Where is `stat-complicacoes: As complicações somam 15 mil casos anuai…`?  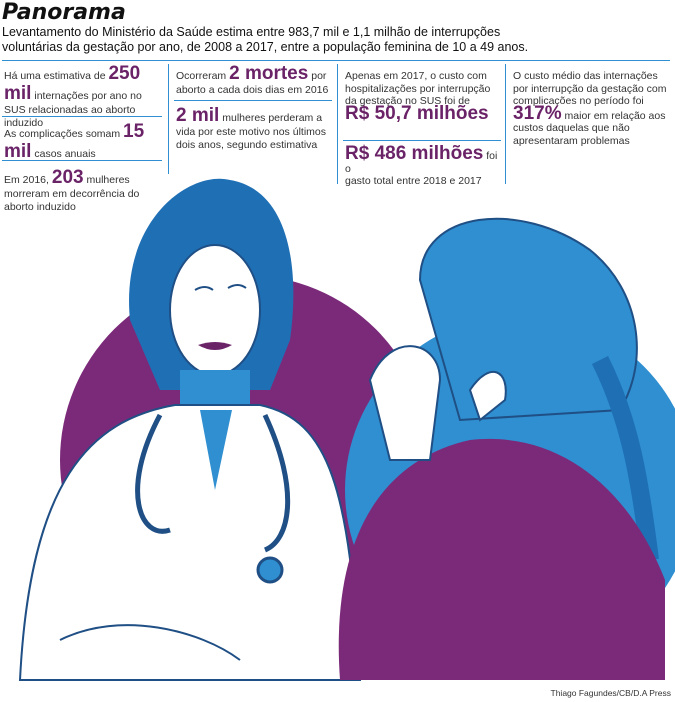 stat-complicacoes: As complicações somam 15 mil casos anuai… is located at coordinates (84, 142).